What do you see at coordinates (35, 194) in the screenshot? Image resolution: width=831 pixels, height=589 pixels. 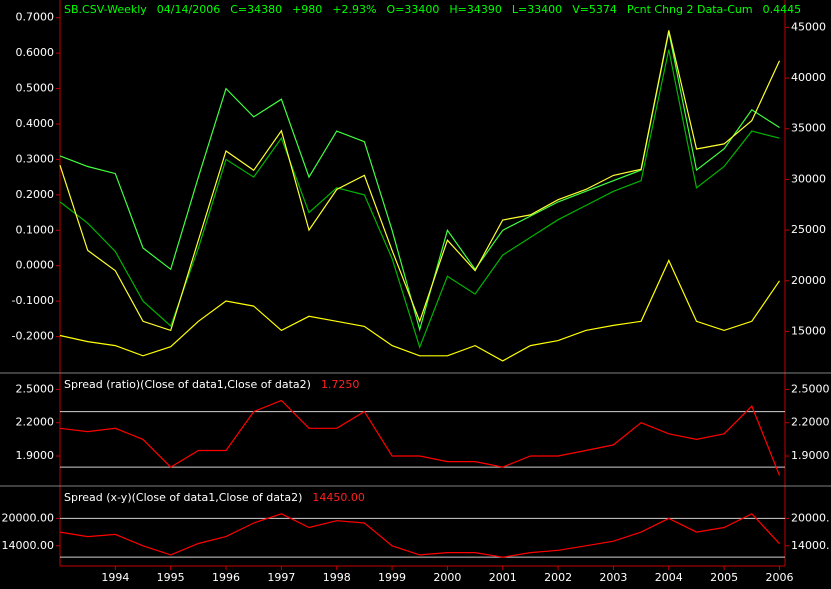 I see `y-tick-label: 0.2000` at bounding box center [35, 194].